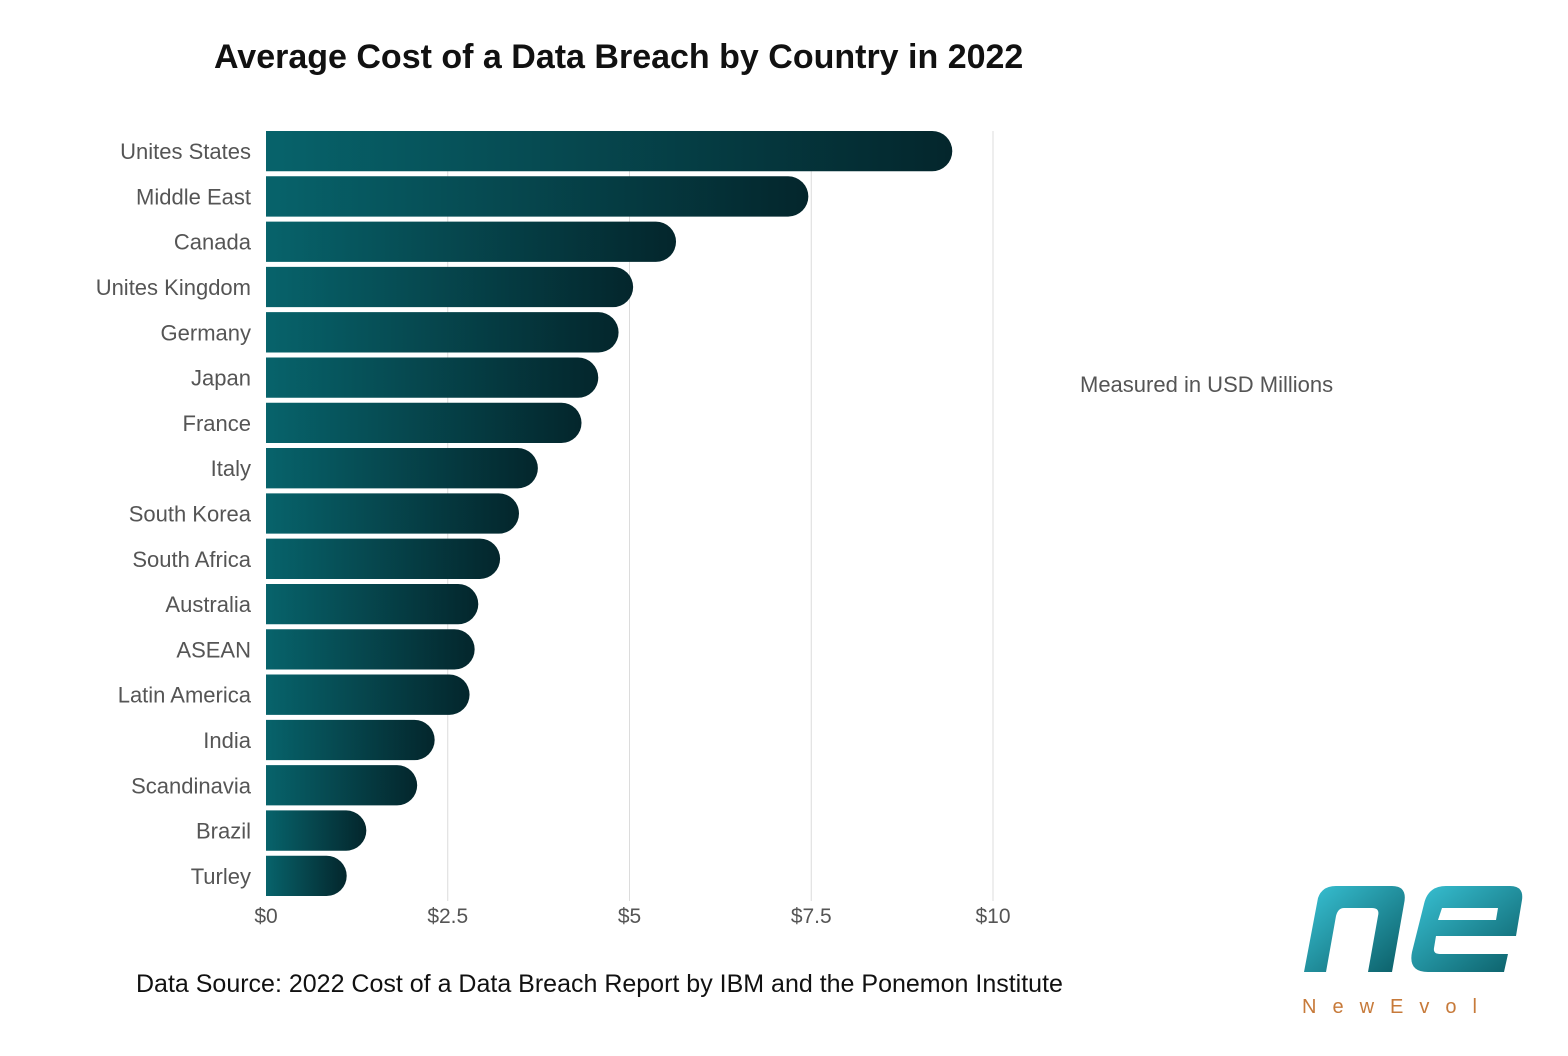  I want to click on category-label: Canada, so click(213, 242).